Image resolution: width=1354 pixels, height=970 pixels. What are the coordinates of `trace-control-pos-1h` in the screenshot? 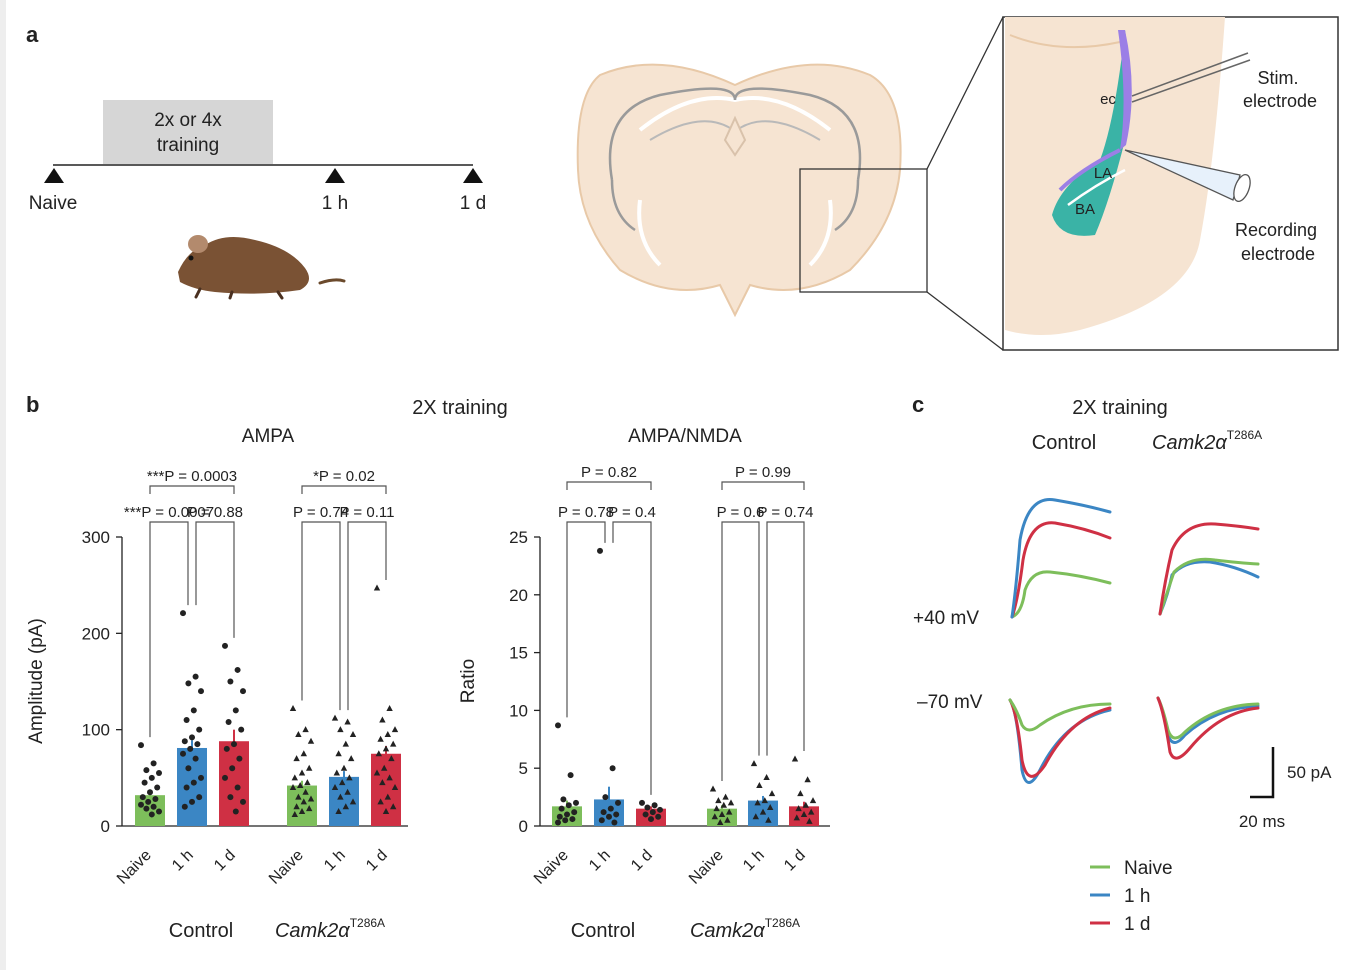 It's located at (1061, 558).